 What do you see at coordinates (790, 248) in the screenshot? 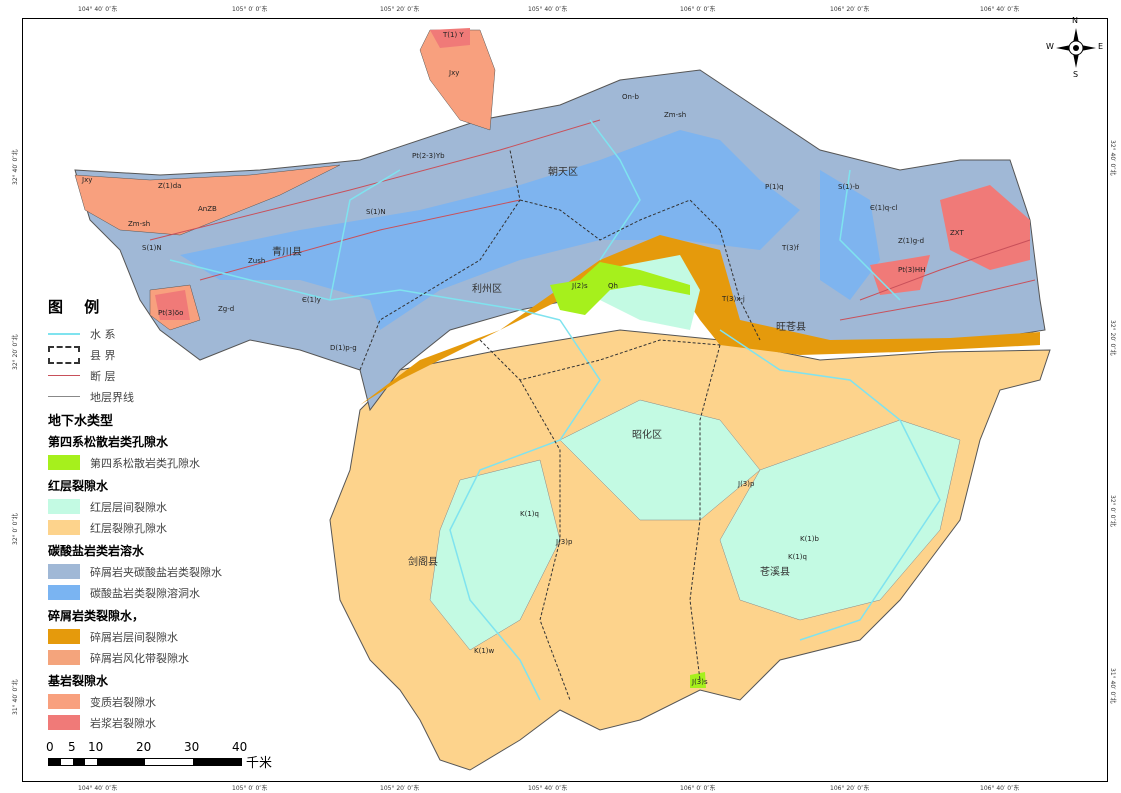
I see `strata-code: T(3)f` at bounding box center [790, 248].